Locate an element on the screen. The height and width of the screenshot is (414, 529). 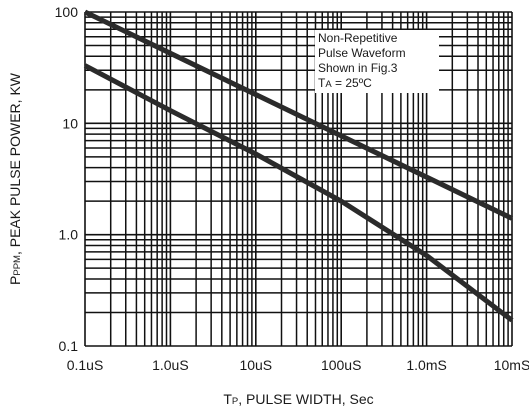
x-tick-label: 10uS is located at coordinates (255, 365).